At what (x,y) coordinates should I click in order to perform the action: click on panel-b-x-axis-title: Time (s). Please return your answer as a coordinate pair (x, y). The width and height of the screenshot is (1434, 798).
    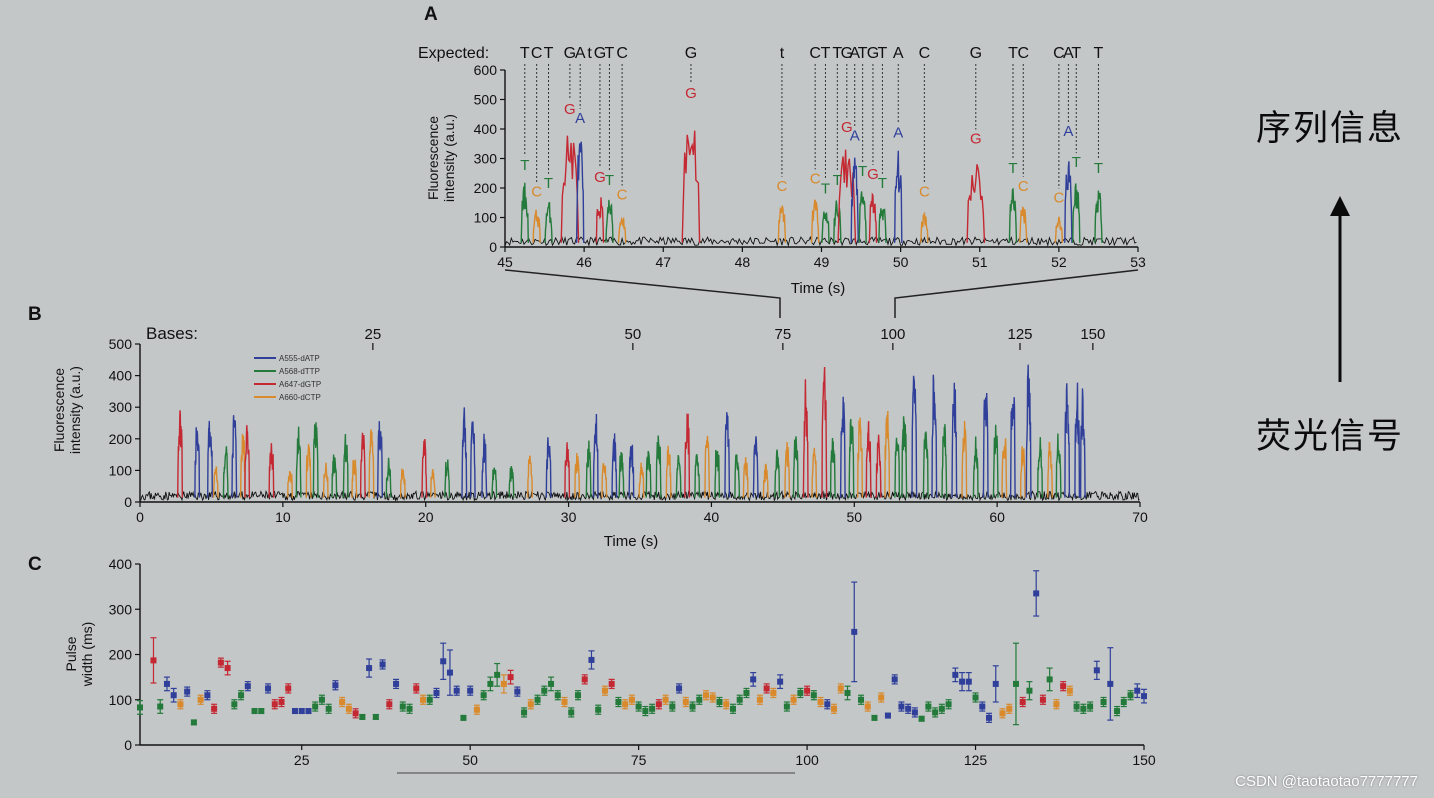
    Looking at the image, I should click on (631, 541).